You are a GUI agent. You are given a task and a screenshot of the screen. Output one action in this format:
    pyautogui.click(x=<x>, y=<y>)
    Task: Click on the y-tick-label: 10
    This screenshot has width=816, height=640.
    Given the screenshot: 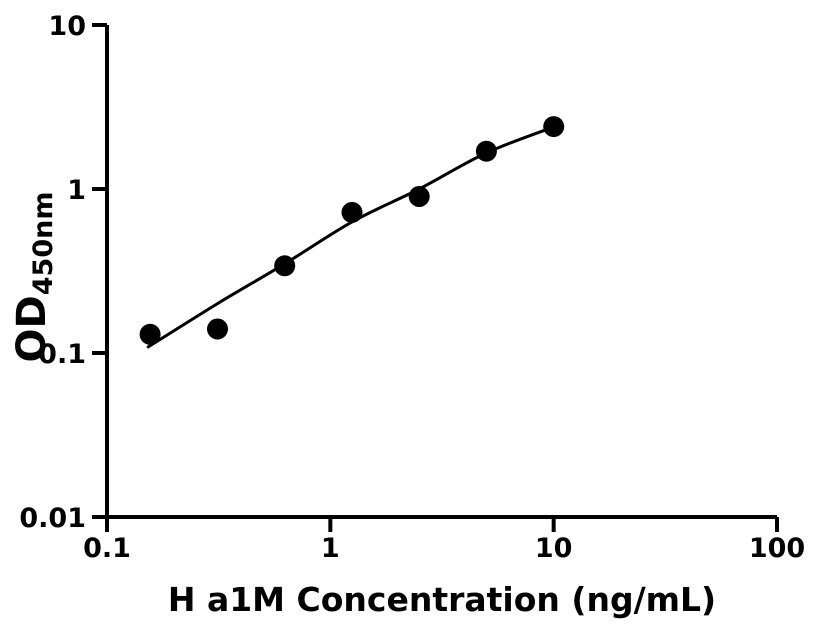 What is the action you would take?
    pyautogui.click(x=67, y=26)
    